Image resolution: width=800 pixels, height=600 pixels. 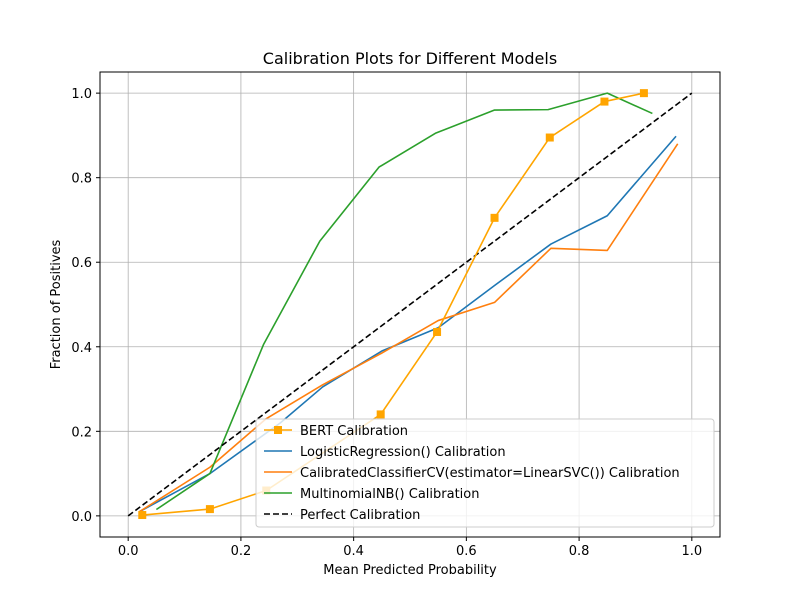 I want to click on x-tick-label: 0.0, so click(x=128, y=551).